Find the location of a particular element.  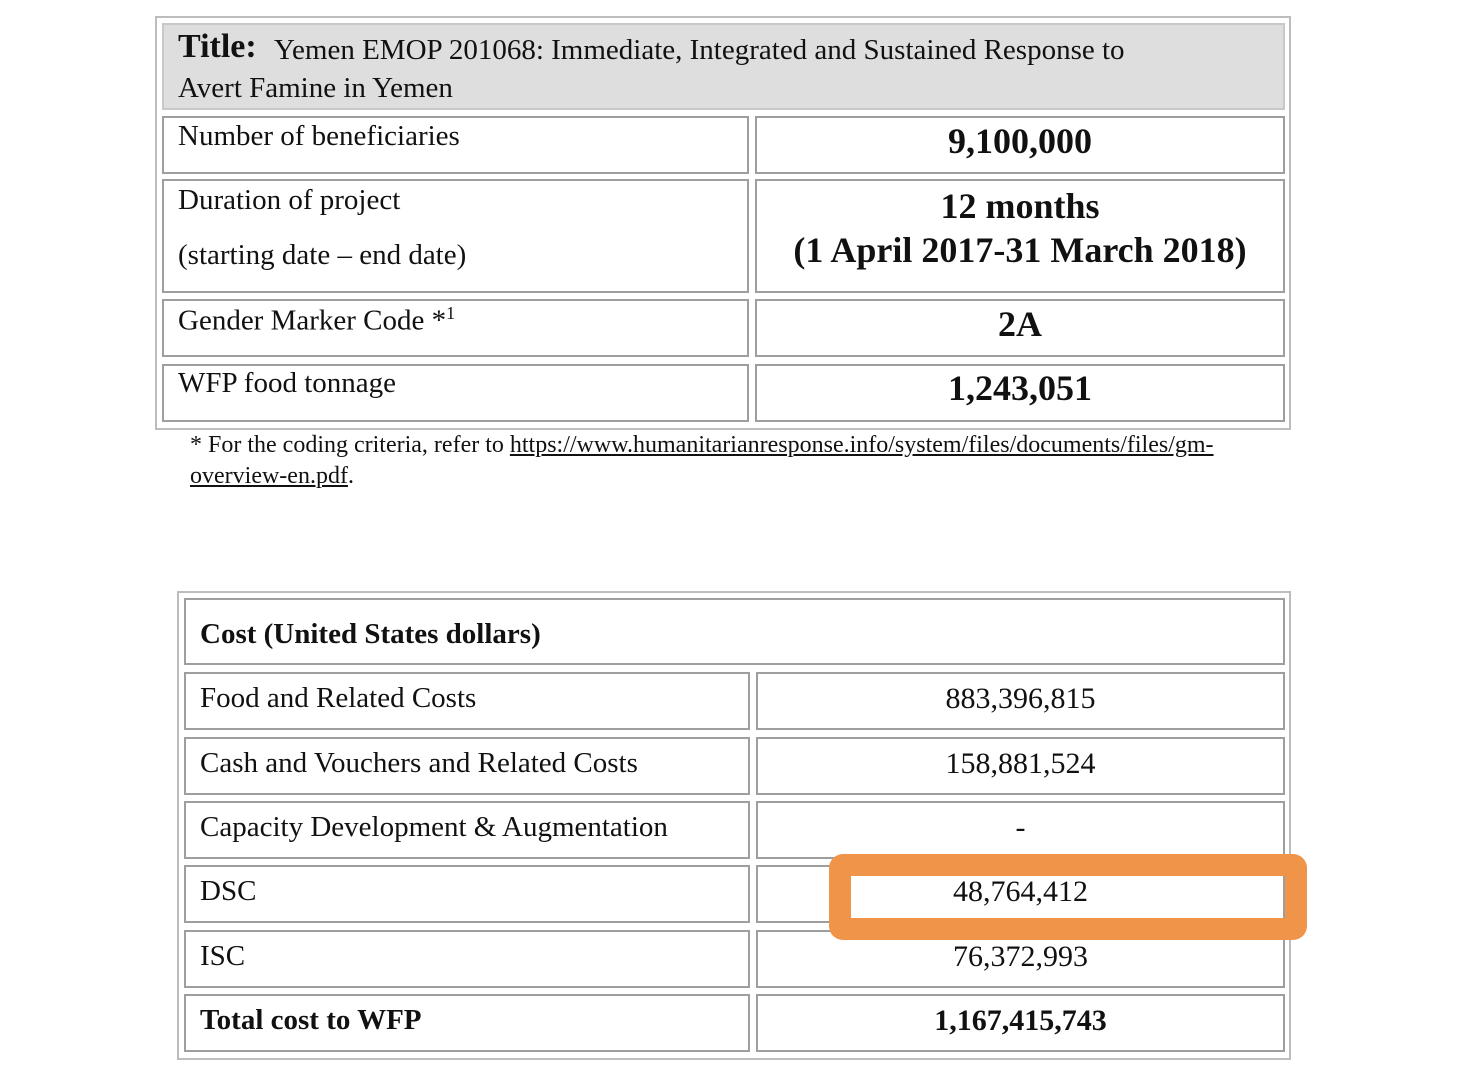

cash-vouchers-value-cell is located at coordinates (1020, 766).